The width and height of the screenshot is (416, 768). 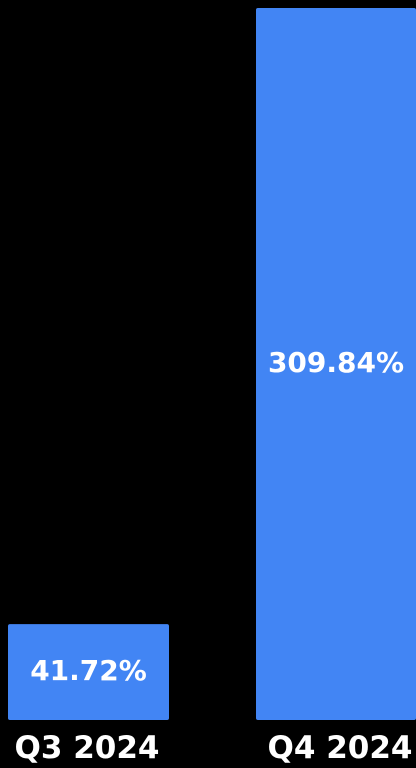 I want to click on value-label-q4-2024: 309.84%, so click(x=336, y=362).